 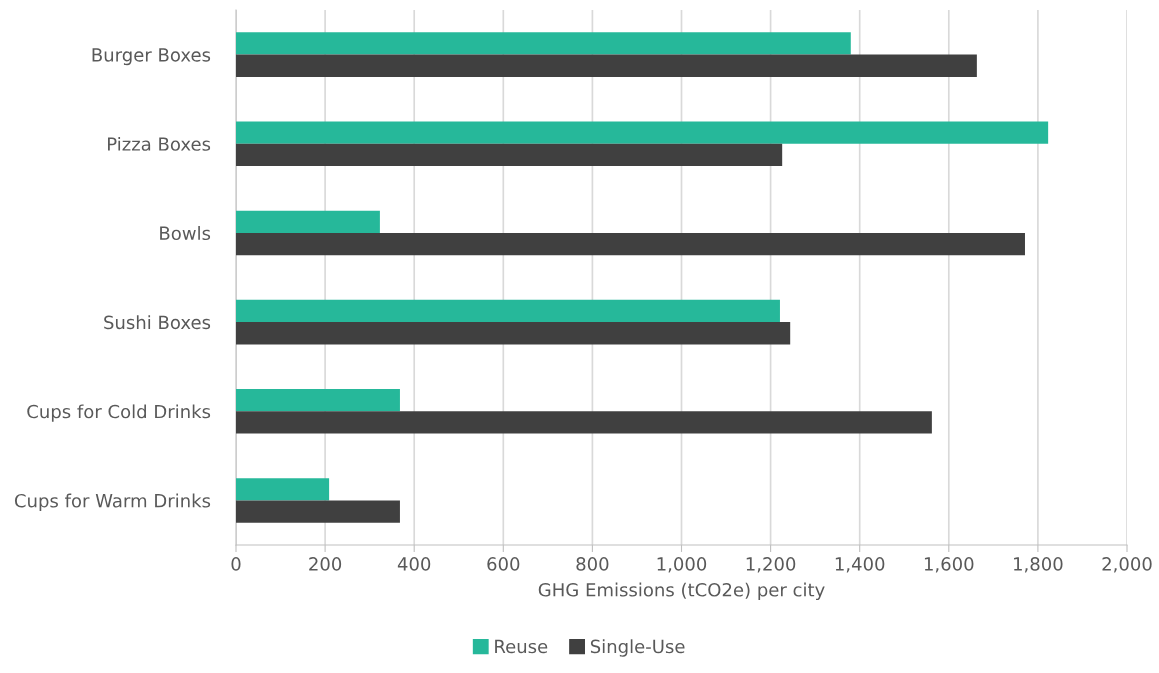 I want to click on x-tick-label: 200, so click(x=325, y=564).